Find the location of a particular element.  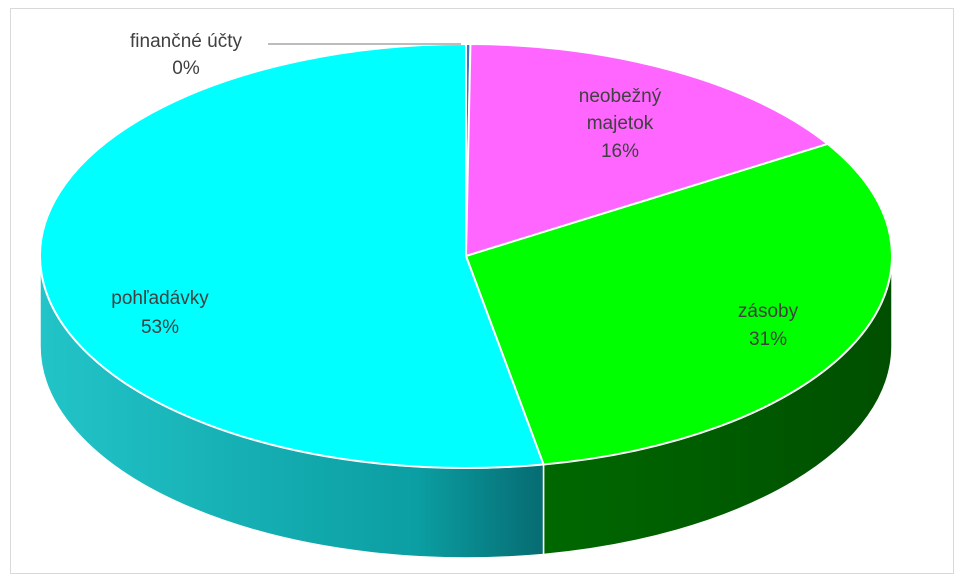

slice-label-neobezny-line1: neobežný is located at coordinates (620, 96).